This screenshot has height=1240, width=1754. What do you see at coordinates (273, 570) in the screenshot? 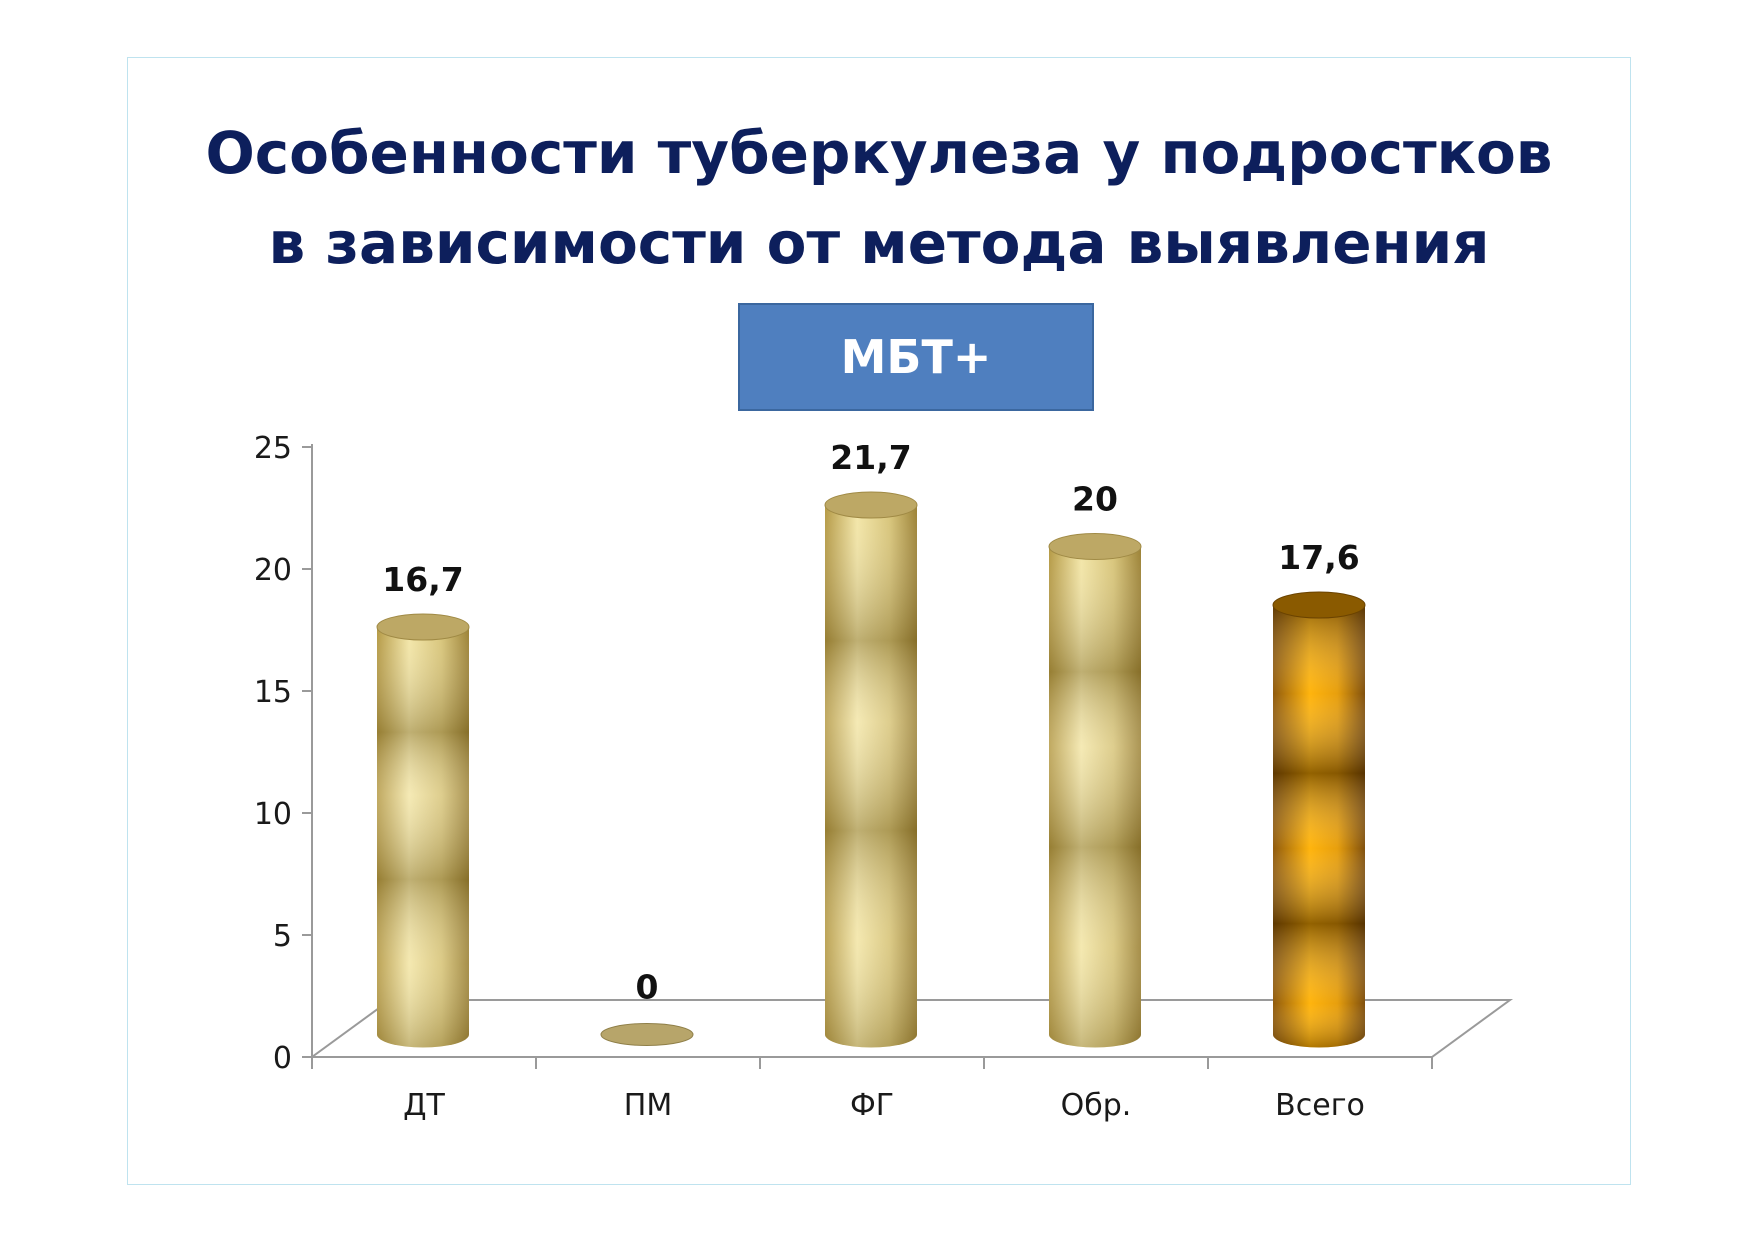
I see `y-tick-label: 20` at bounding box center [273, 570].